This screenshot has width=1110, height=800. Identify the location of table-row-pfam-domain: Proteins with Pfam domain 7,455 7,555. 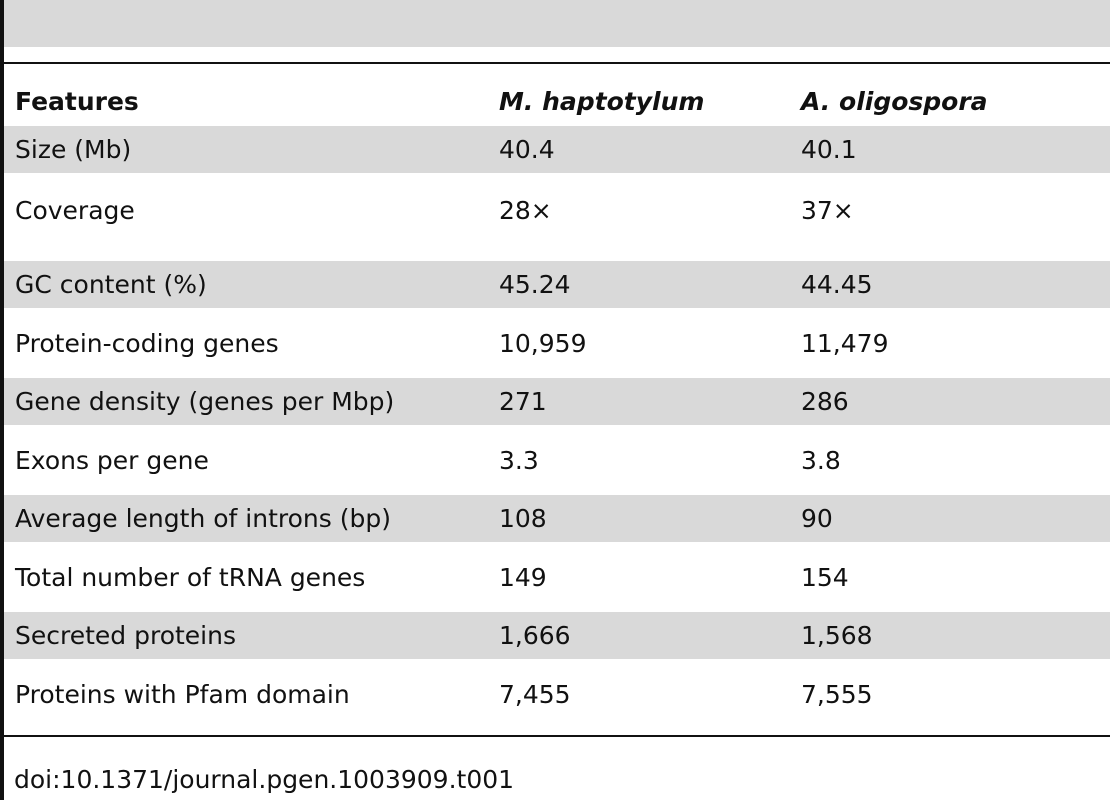
(557, 694).